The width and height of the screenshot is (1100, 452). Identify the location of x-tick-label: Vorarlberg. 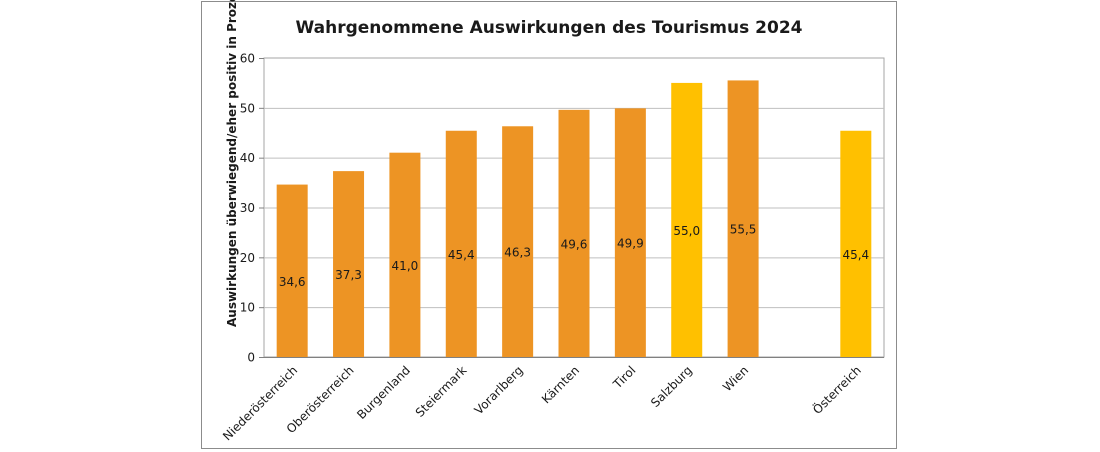
(499, 390).